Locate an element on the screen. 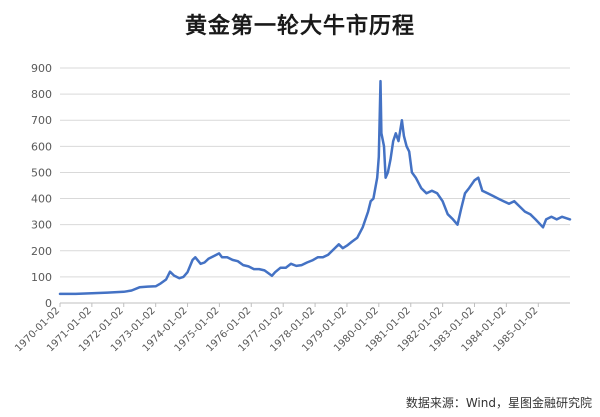  y-tick-label: 500 is located at coordinates (41, 172).